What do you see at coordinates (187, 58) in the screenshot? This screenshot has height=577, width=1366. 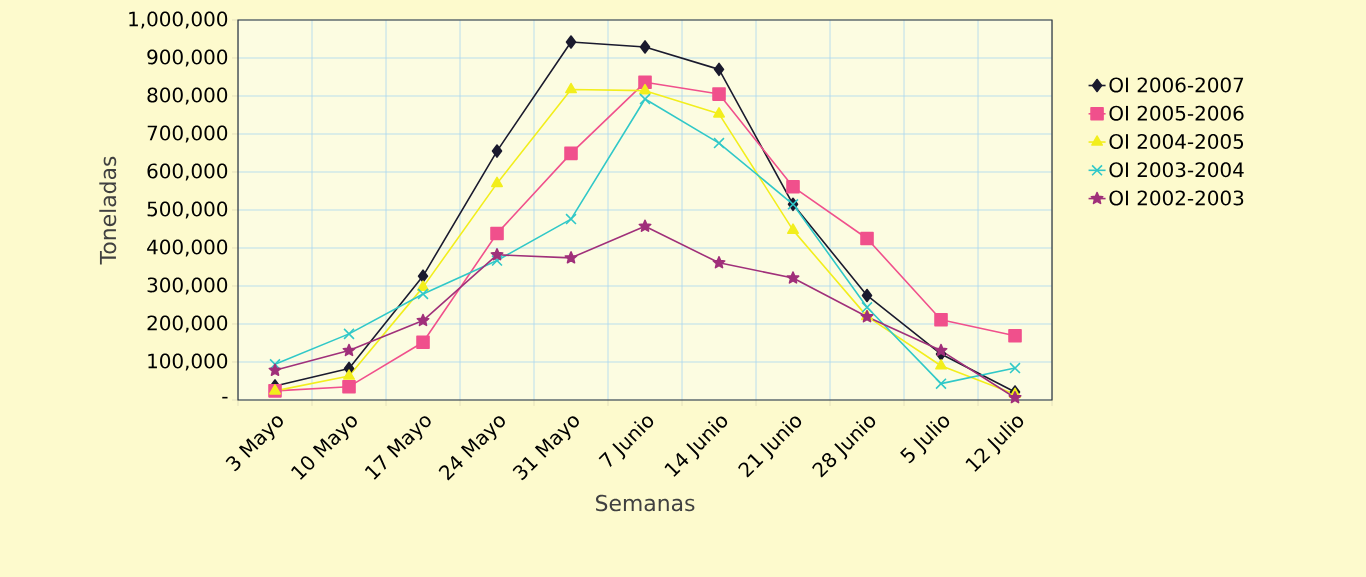 I see `y-tick-label: 900,000` at bounding box center [187, 58].